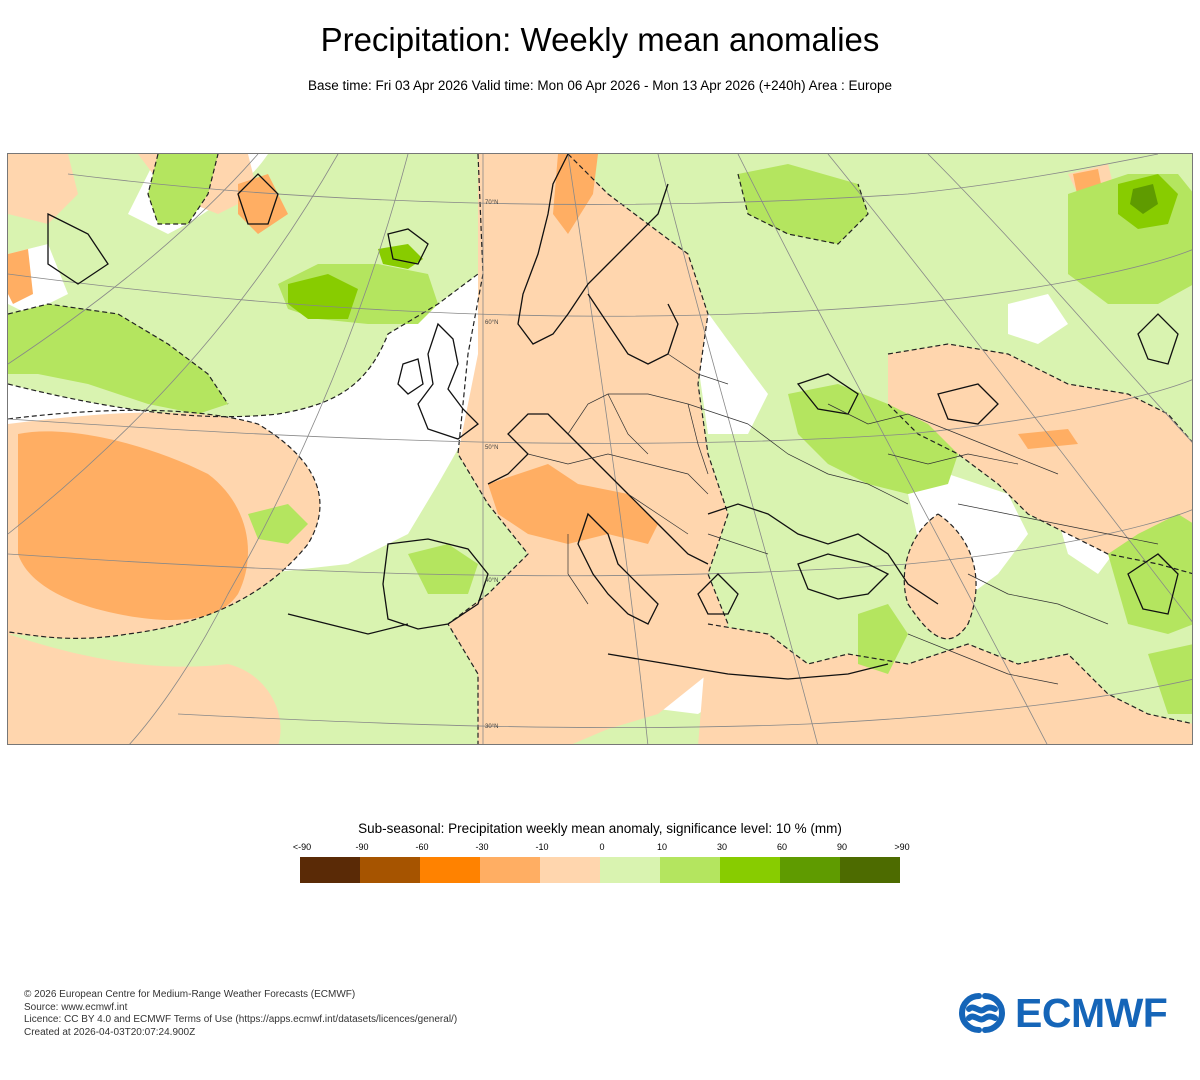  Describe the element at coordinates (841, 847) in the screenshot. I see `legend-tick-label: 90` at that location.